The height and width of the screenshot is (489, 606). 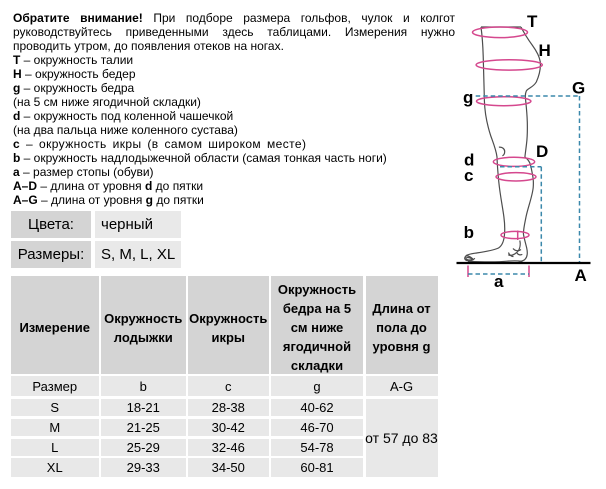 I want to click on svg-text: a, so click(x=499, y=281).